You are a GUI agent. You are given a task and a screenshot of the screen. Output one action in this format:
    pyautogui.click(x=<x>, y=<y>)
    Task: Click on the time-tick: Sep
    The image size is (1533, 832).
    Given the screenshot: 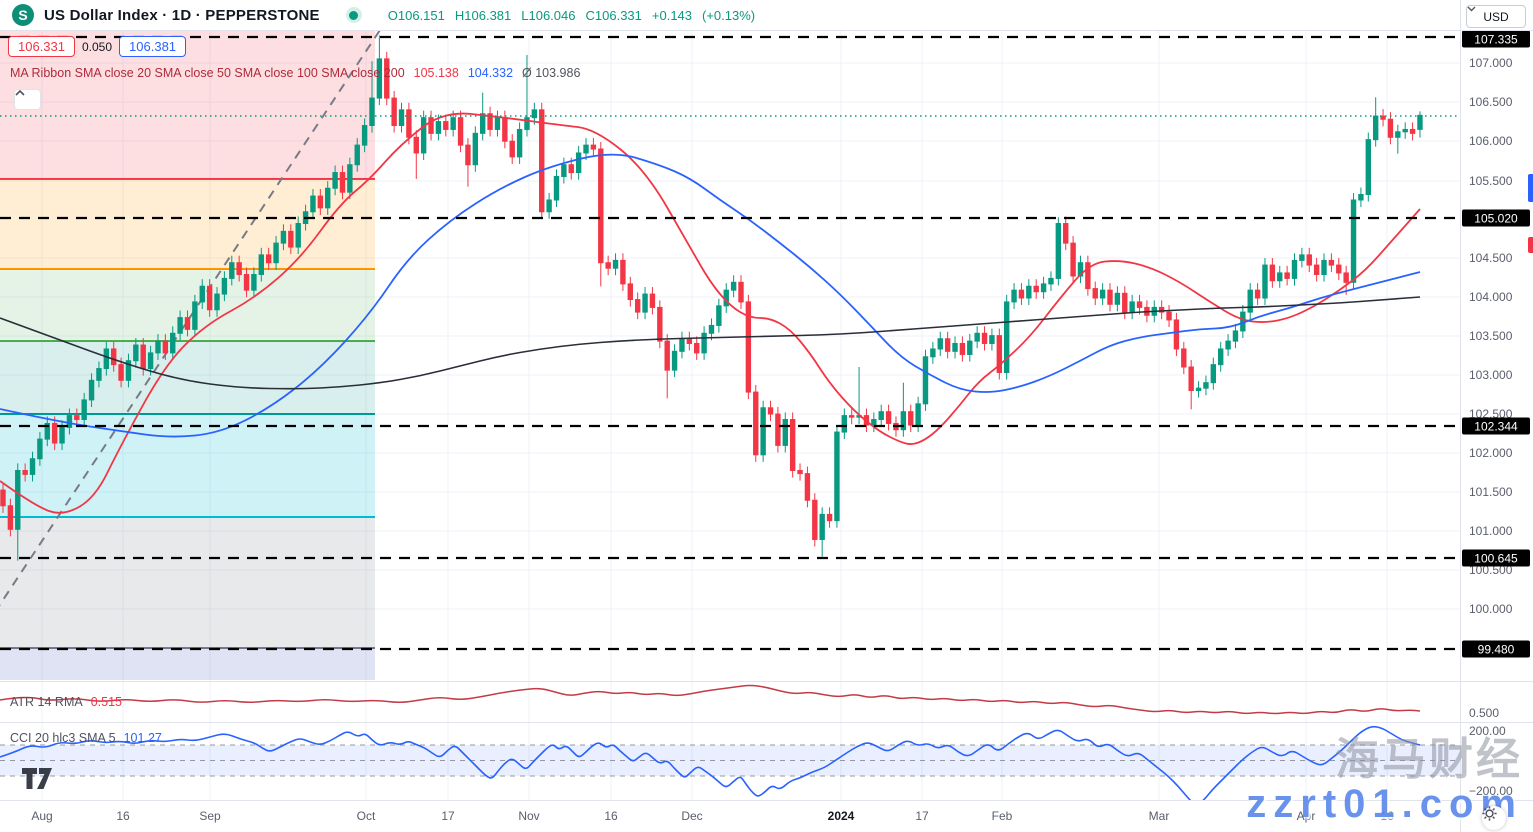 What is the action you would take?
    pyautogui.click(x=210, y=816)
    